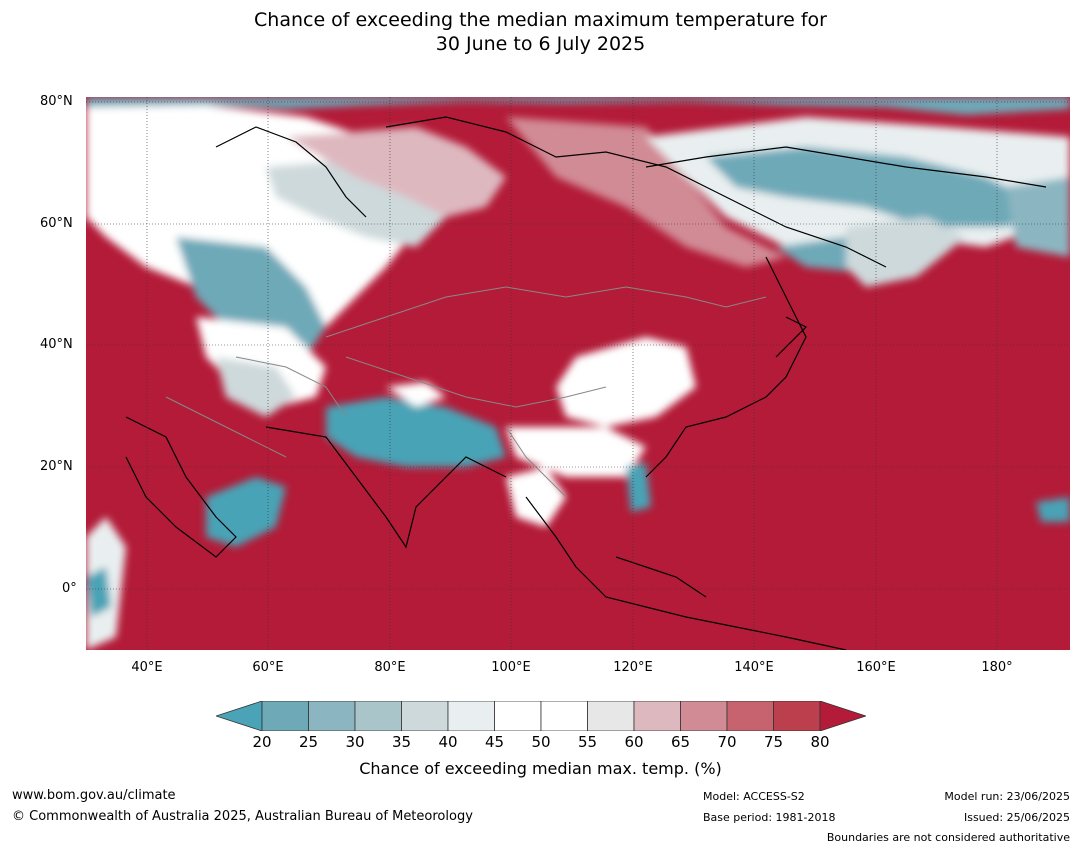 This screenshot has width=1081, height=850. I want to click on lat-label-80n: 80°N, so click(56, 101).